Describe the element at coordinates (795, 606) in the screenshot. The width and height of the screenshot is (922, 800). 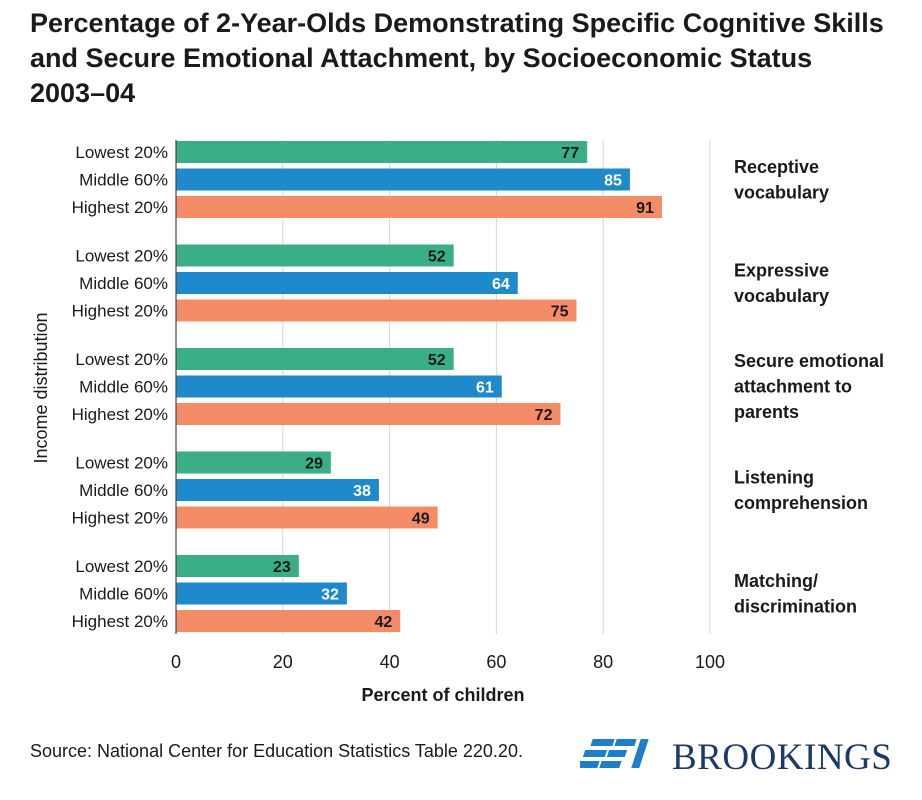
I see `group-label: discrimination` at that location.